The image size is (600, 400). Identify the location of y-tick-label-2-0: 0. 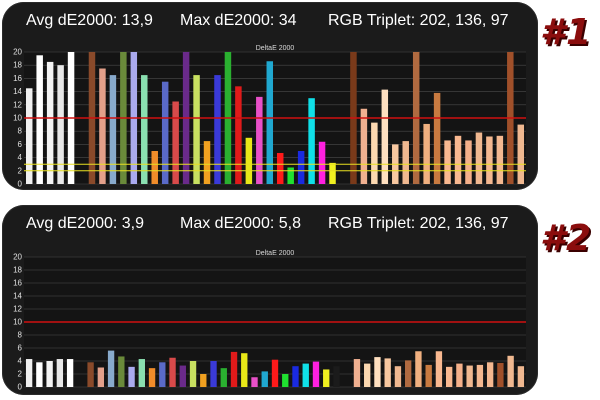
(20, 387).